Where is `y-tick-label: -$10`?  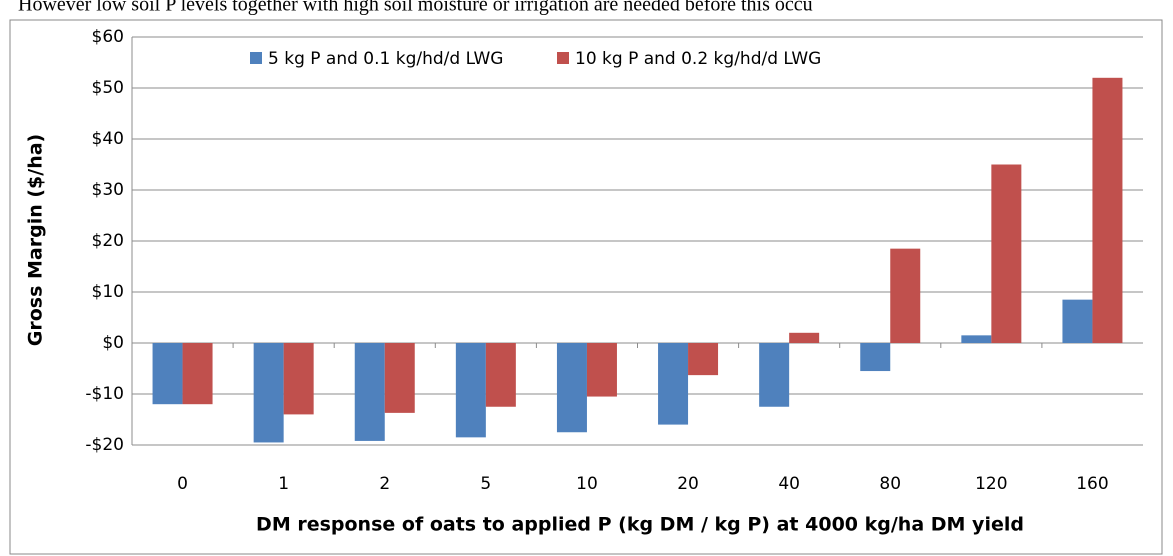
y-tick-label: -$10 is located at coordinates (104, 394).